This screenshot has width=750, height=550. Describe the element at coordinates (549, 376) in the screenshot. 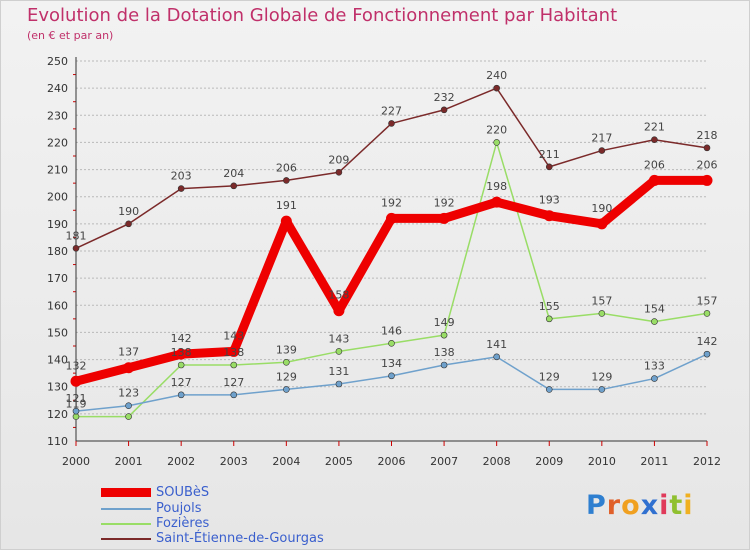

I see `data-label-poujols-2009: 129` at that location.